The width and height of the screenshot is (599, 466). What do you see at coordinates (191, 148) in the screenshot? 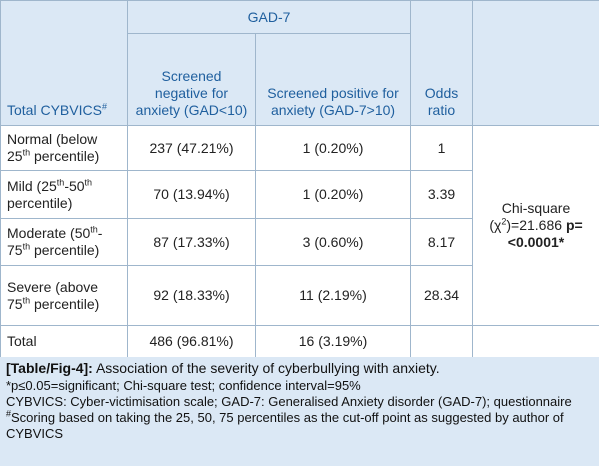
I see `cell: 237 (47.21%)` at bounding box center [191, 148].